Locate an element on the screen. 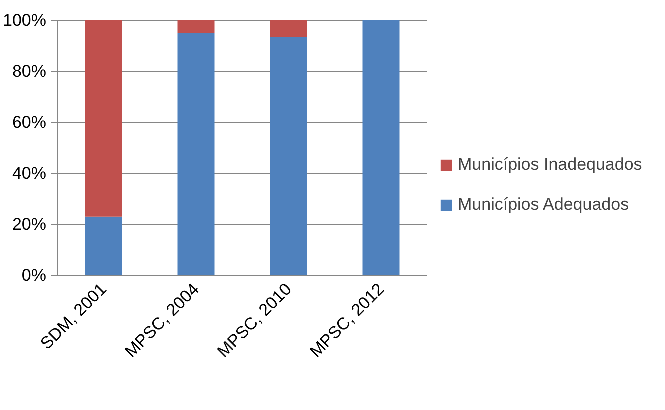 The height and width of the screenshot is (410, 665). y-tick-label: 100% is located at coordinates (25, 20).